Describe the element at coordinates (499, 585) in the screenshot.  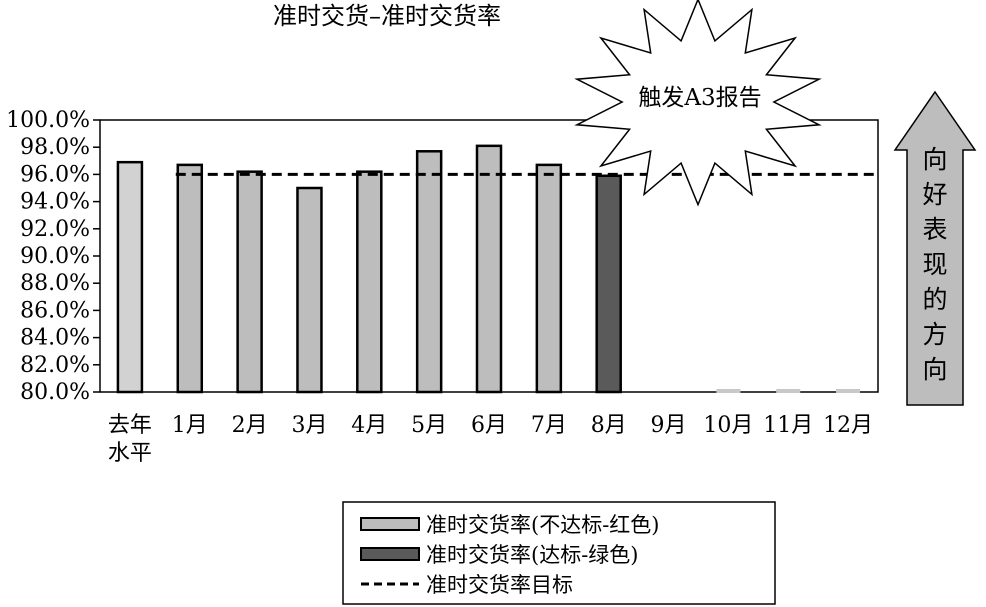
I see `legend-label: 准时交货率目标` at that location.